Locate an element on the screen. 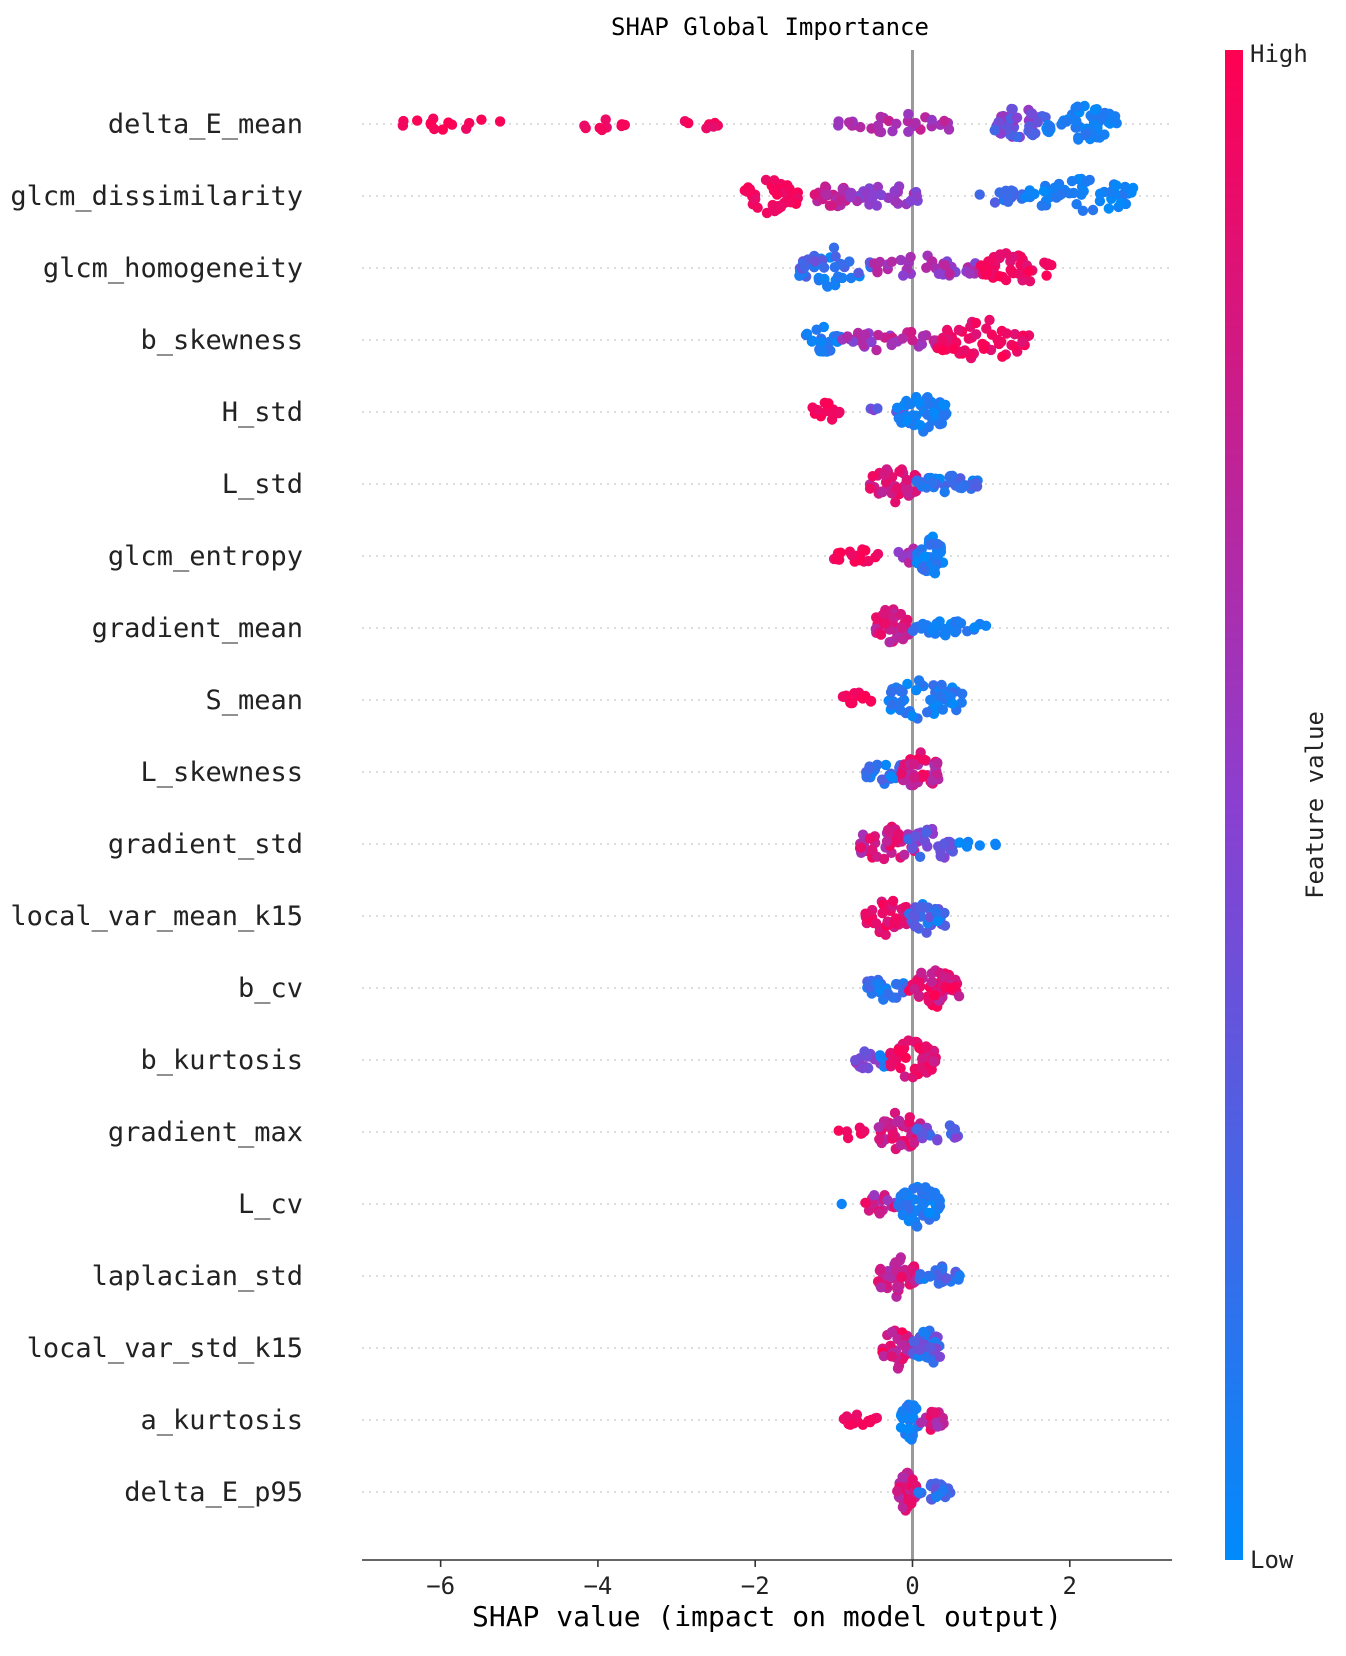 The width and height of the screenshot is (1346, 1656). colorbar is located at coordinates (1234, 805).